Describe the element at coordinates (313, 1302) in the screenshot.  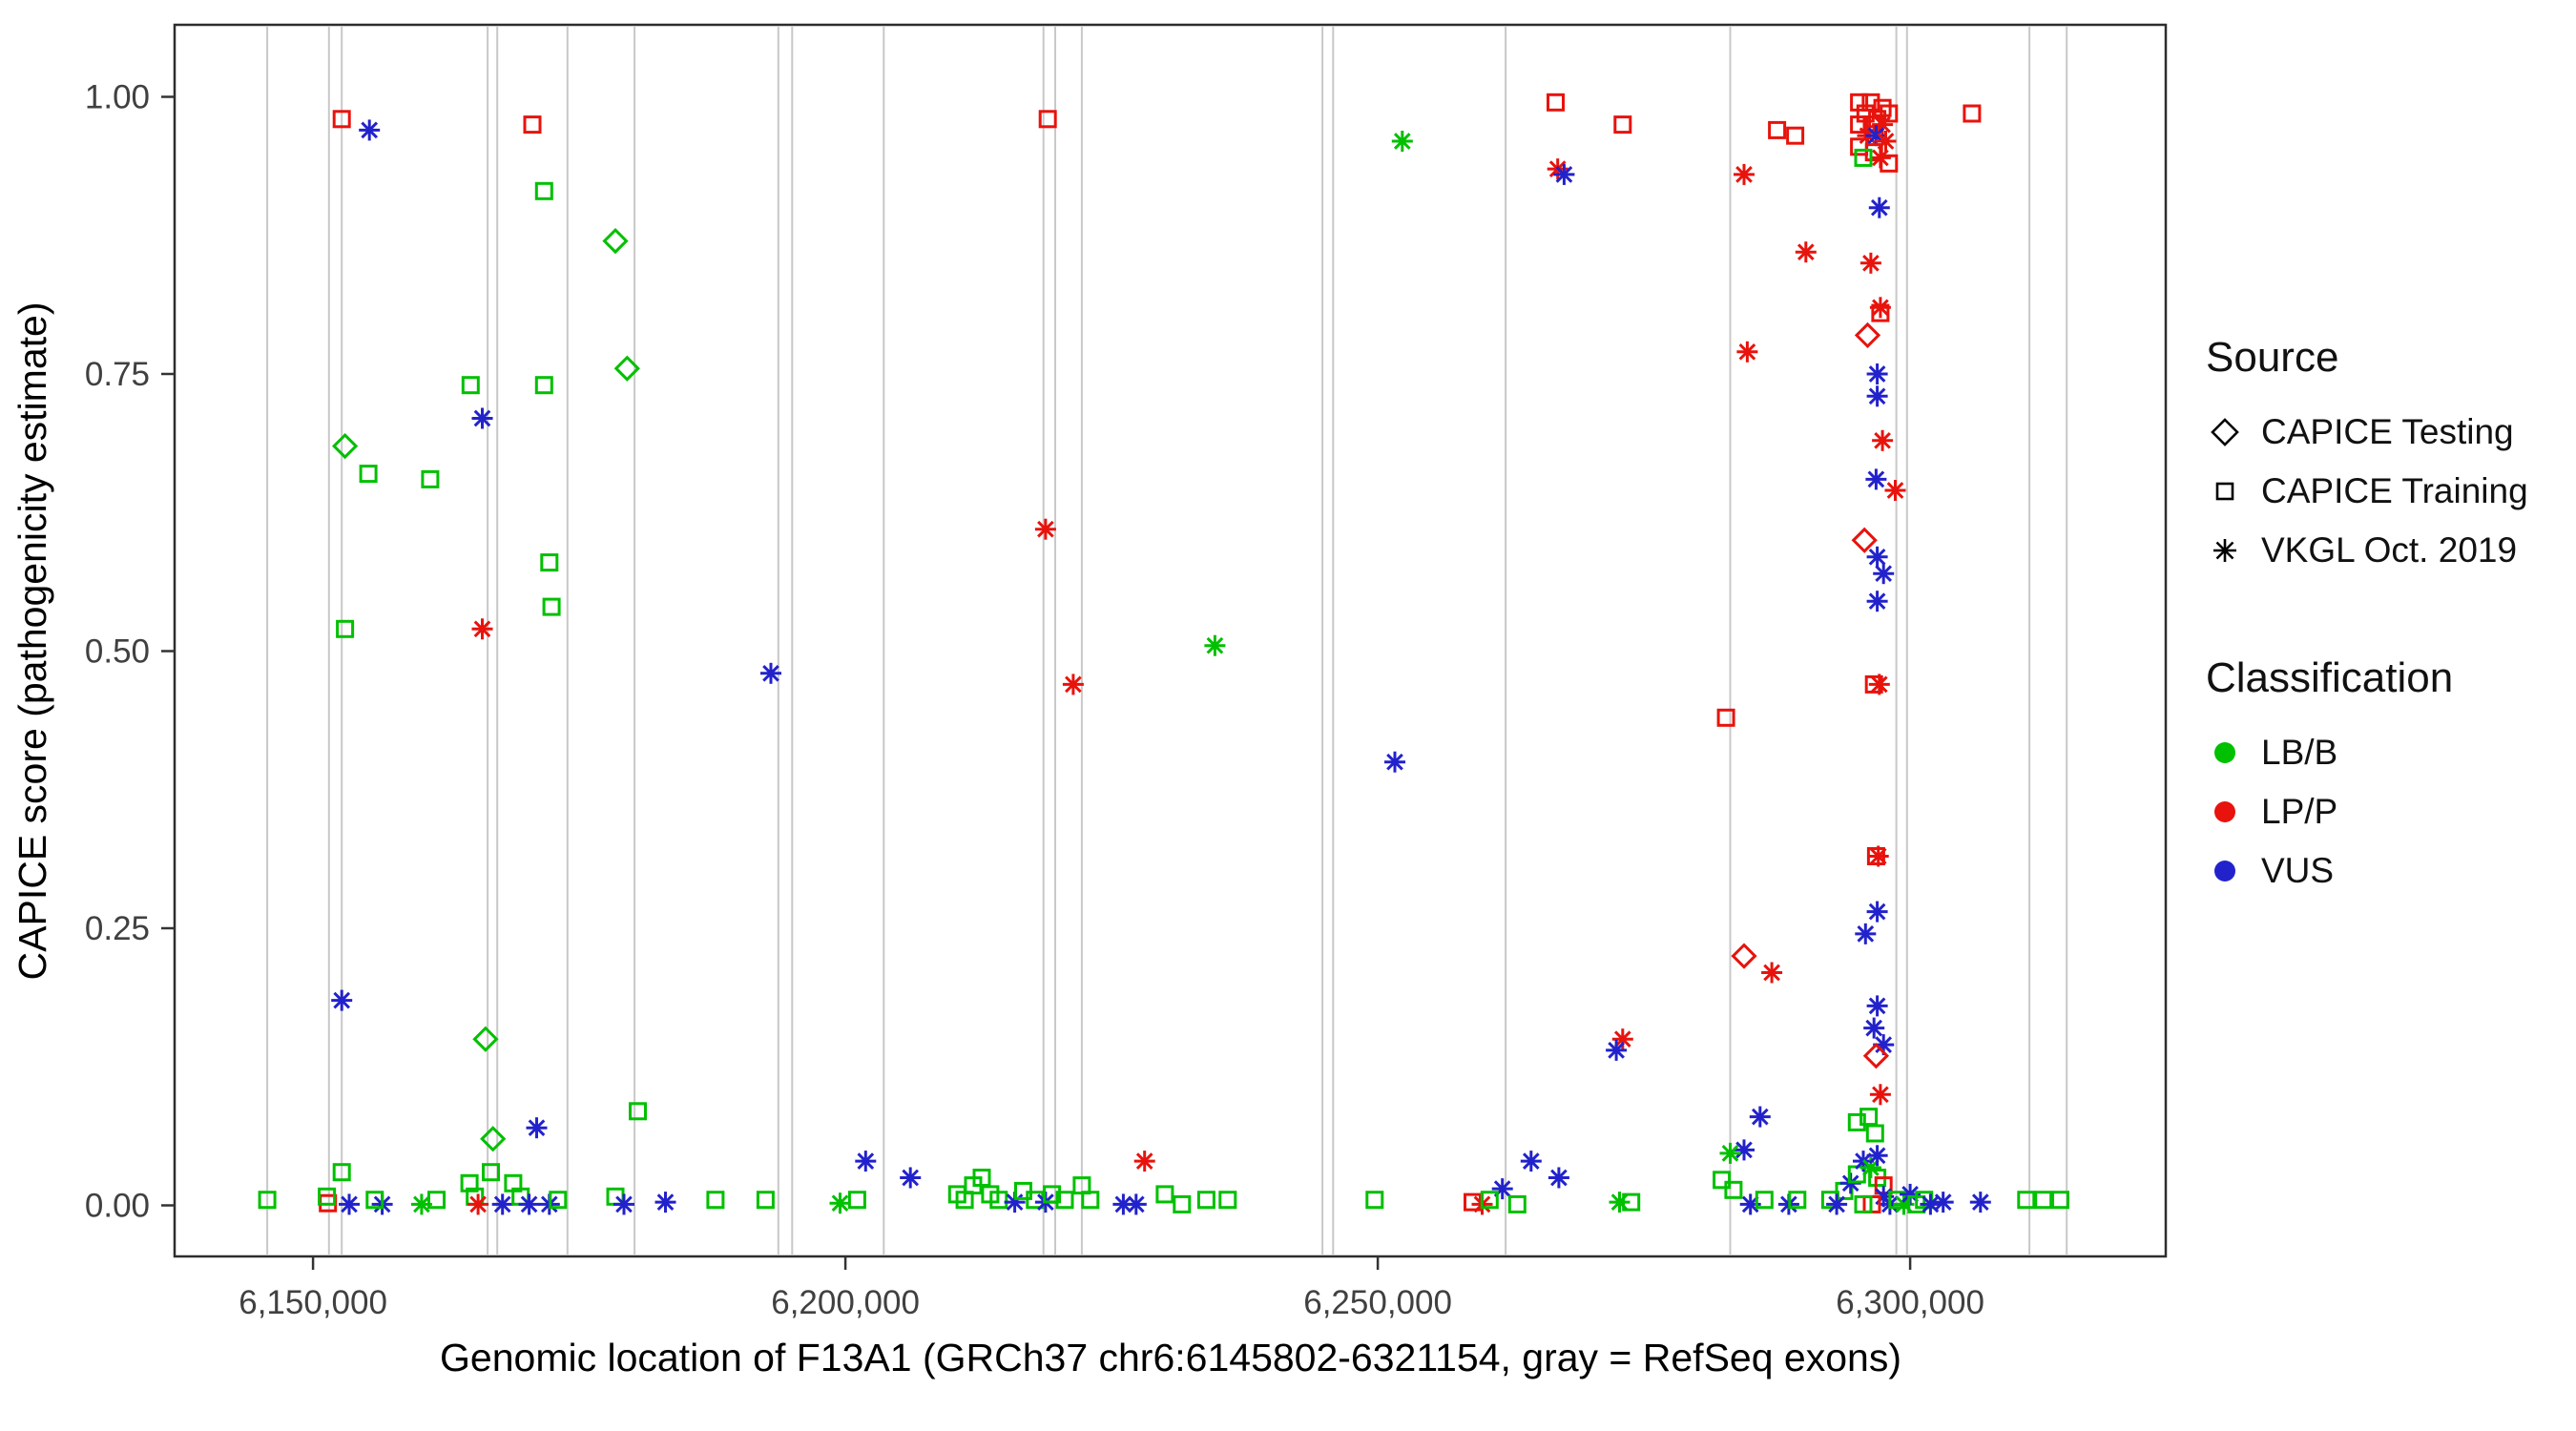
I see `x-tick-label: 6,150,000` at that location.